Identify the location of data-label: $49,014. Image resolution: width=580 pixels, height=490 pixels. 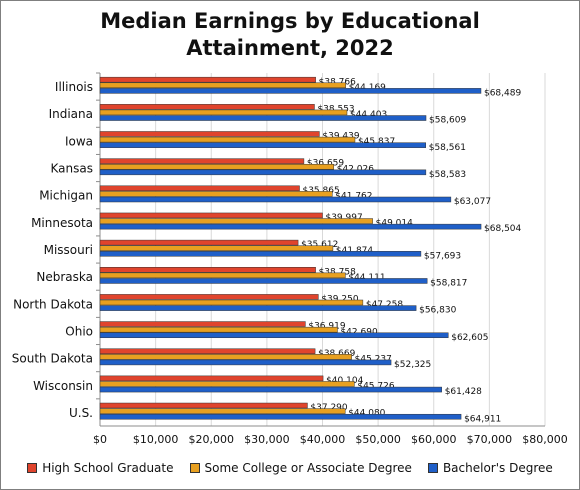
(394, 224).